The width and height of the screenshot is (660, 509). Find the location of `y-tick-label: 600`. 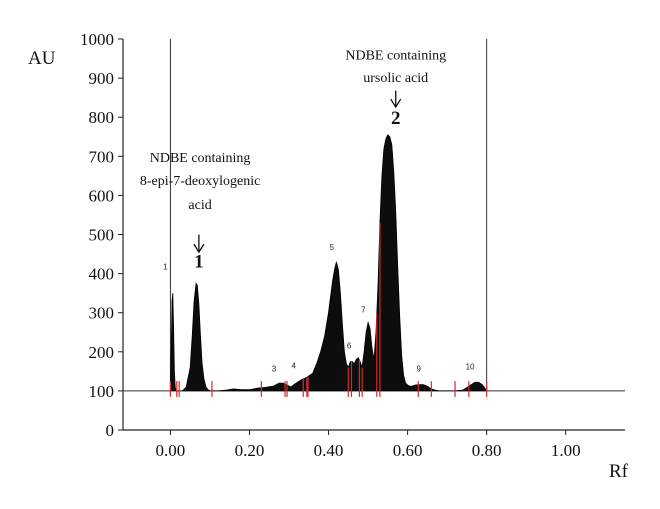

y-tick-label: 600 is located at coordinates (102, 195).